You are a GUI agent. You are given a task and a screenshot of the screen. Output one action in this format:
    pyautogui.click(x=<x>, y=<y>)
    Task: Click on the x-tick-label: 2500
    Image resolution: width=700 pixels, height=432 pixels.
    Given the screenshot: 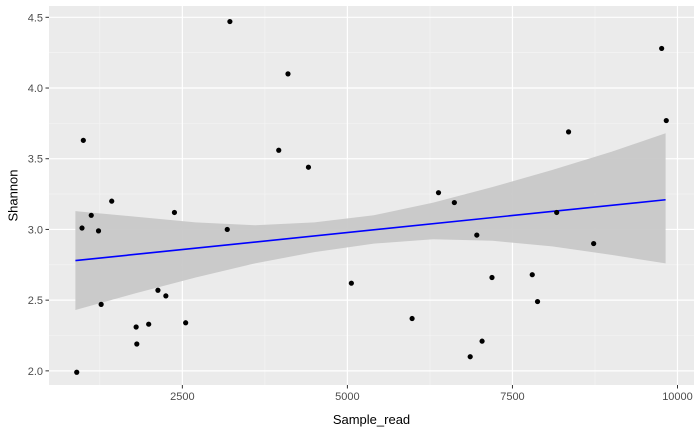 What is the action you would take?
    pyautogui.click(x=182, y=397)
    